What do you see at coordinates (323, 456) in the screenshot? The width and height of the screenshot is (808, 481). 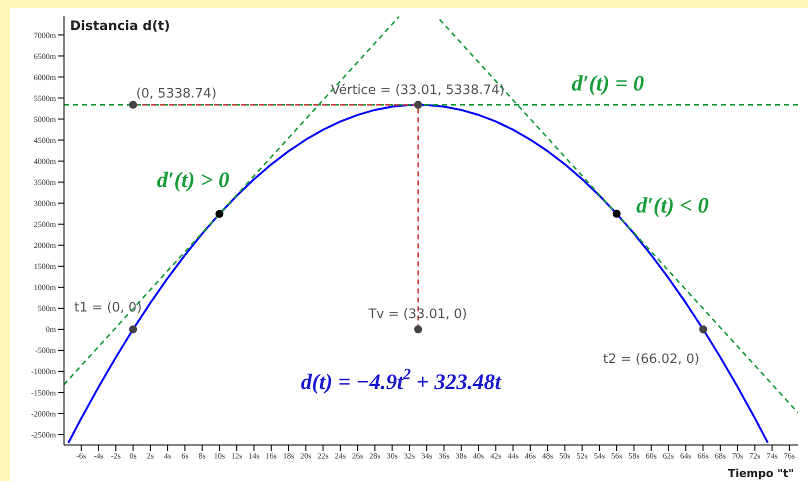 I see `x-tick-label: 22s` at bounding box center [323, 456].